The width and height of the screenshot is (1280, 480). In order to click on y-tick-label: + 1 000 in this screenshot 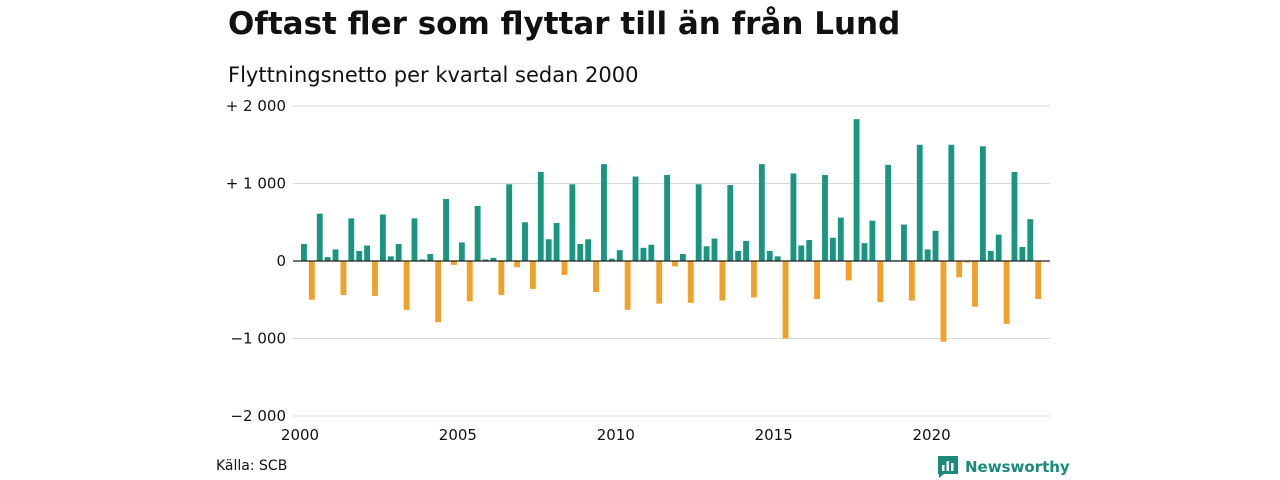, I will do `click(256, 184)`.